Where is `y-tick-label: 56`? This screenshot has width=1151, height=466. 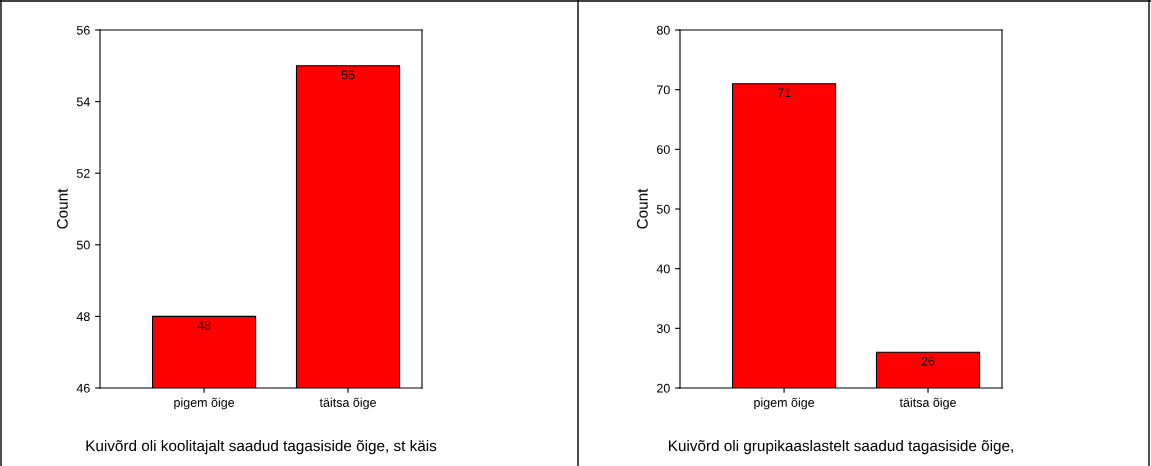 y-tick-label: 56 is located at coordinates (83, 30).